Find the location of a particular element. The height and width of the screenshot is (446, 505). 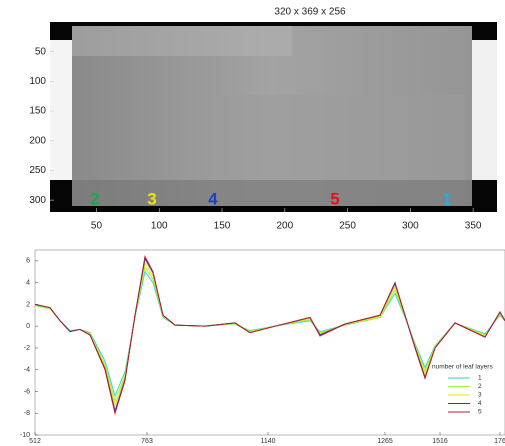

y-tick-label: 250 is located at coordinates (37, 170).